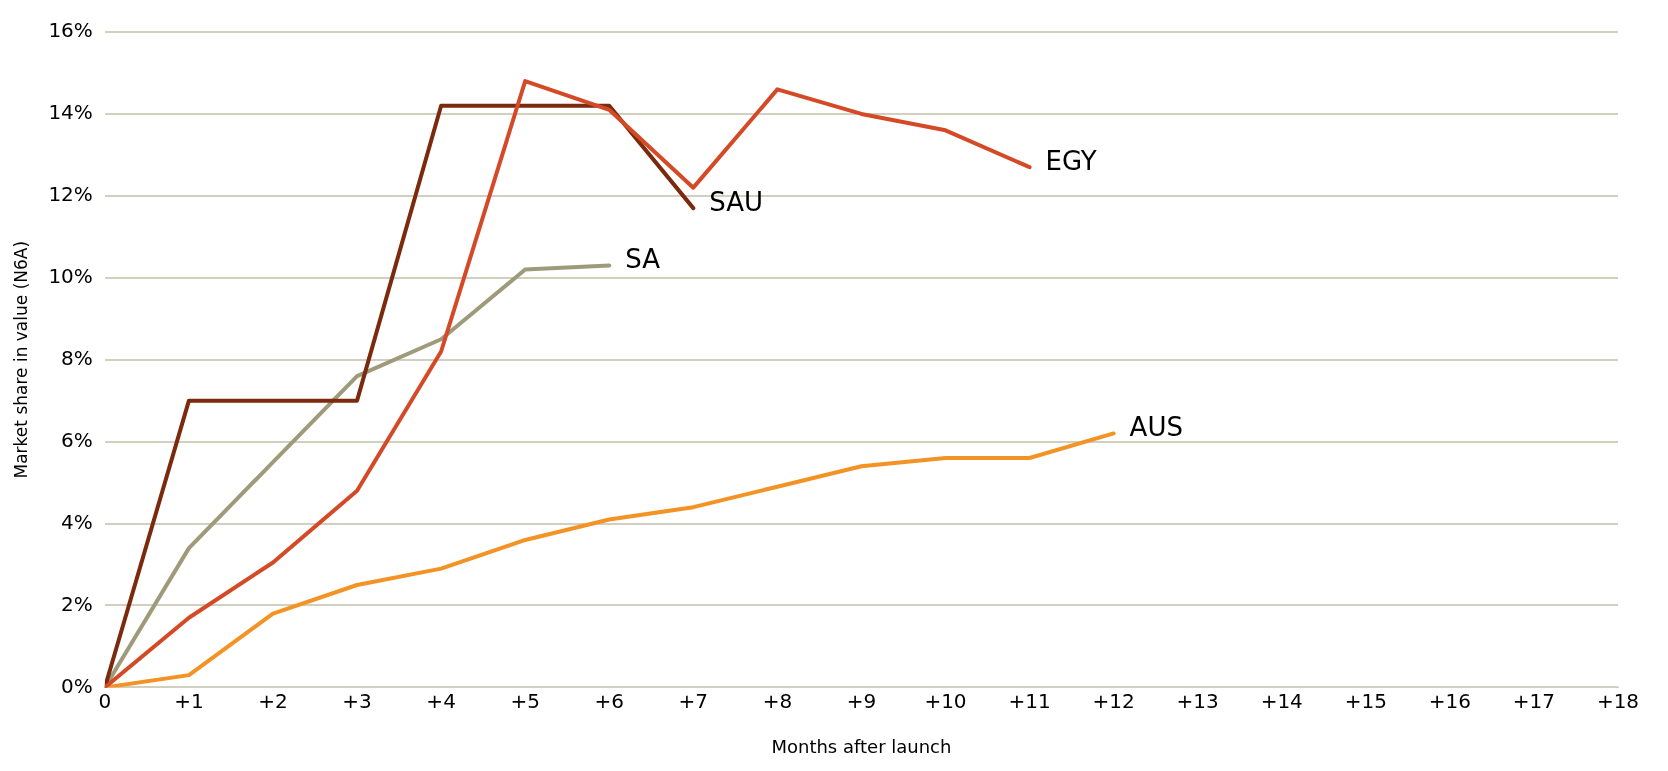 The height and width of the screenshot is (771, 1668). What do you see at coordinates (736, 201) in the screenshot?
I see `series-label: SAU` at bounding box center [736, 201].